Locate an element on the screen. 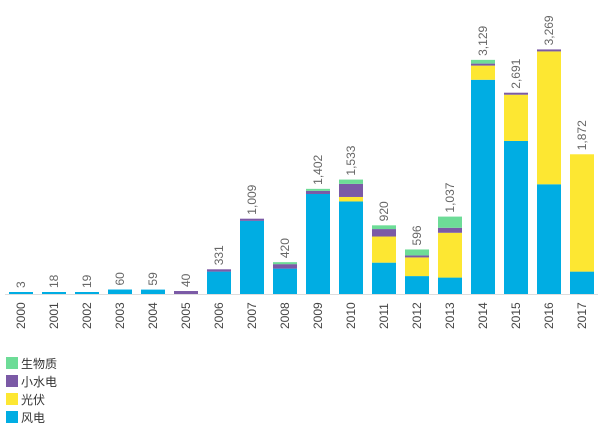 This screenshot has height=427, width=600. total-data-label: 596 is located at coordinates (417, 235).